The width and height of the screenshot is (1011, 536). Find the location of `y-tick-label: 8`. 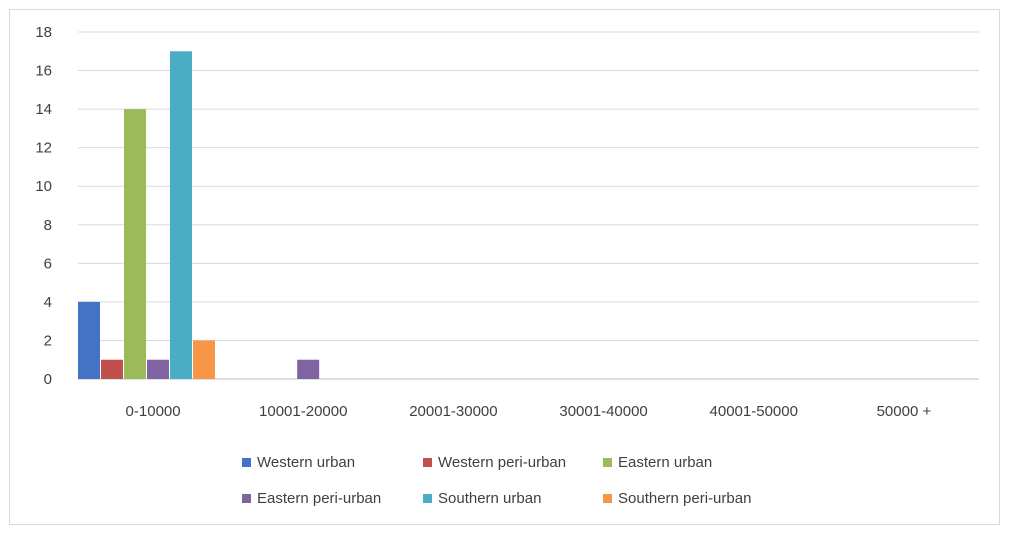

y-tick-label: 8 is located at coordinates (48, 225).